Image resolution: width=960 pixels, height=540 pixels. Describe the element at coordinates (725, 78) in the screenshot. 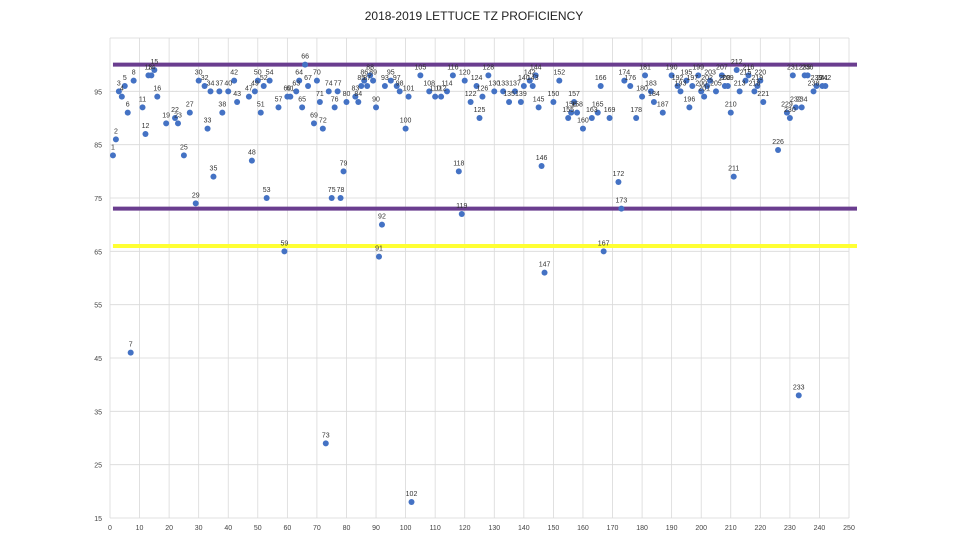

I see `point-label: 208` at that location.